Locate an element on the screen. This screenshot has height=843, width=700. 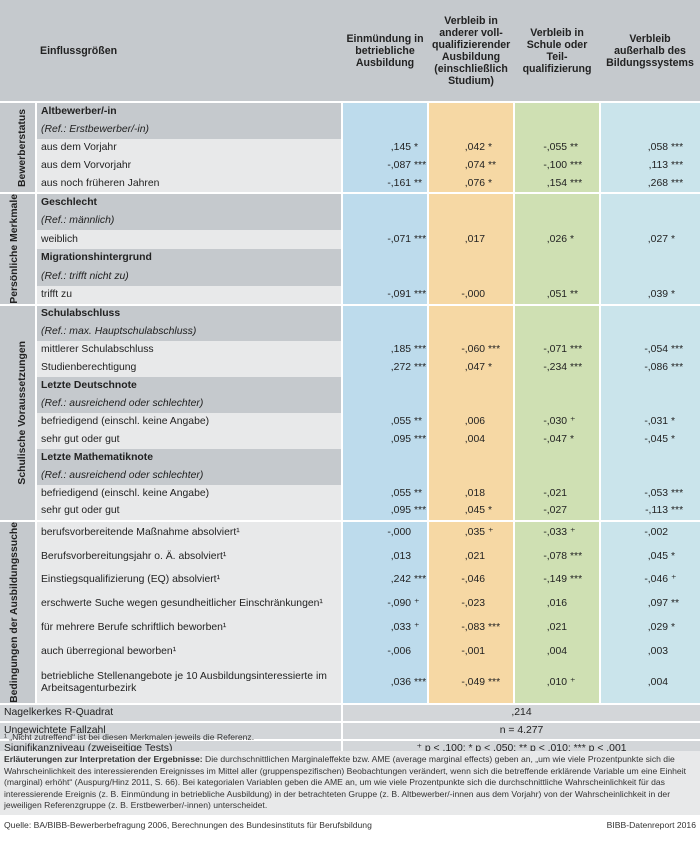
cell-col-2: ,074 ** is located at coordinates (471, 166).